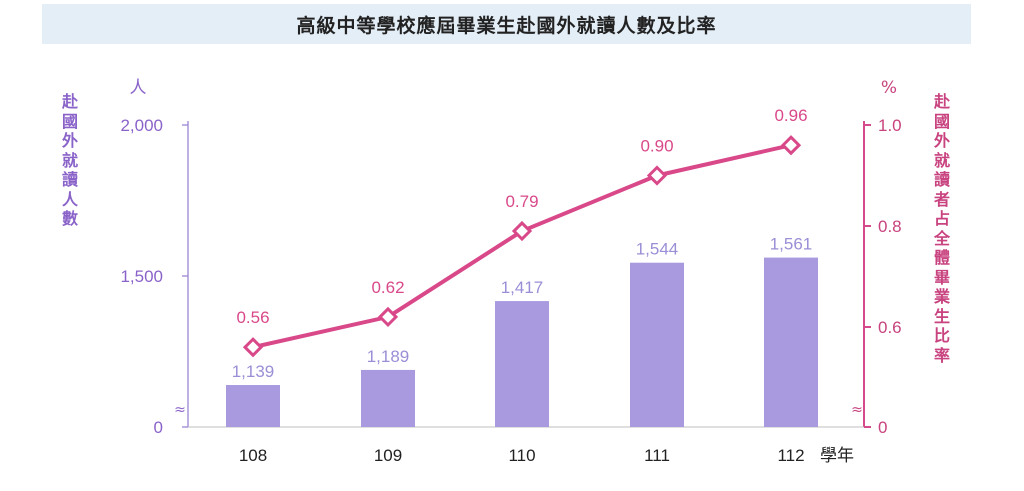 This screenshot has width=1024, height=491. Describe the element at coordinates (942, 228) in the screenshot. I see `right-axis-label: 赴國外就讀者占全體畢業生比率` at that location.